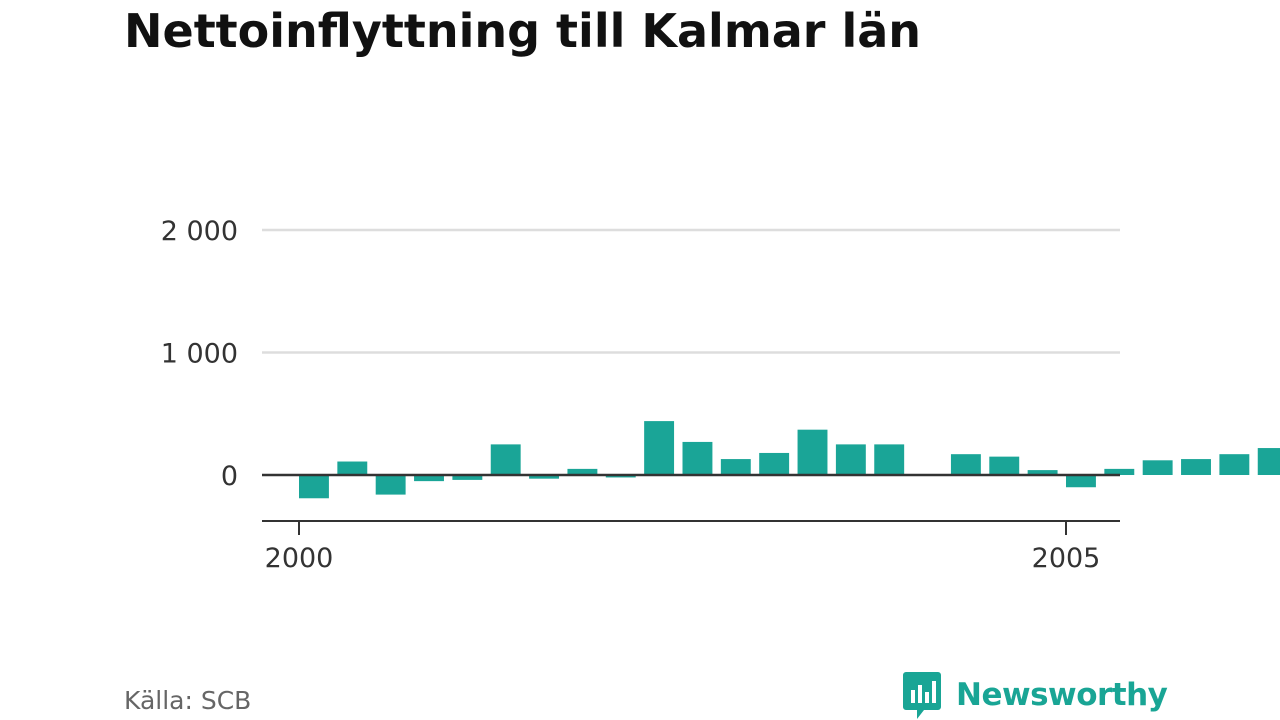  Describe the element at coordinates (691, 504) in the screenshot. I see `axes` at that location.